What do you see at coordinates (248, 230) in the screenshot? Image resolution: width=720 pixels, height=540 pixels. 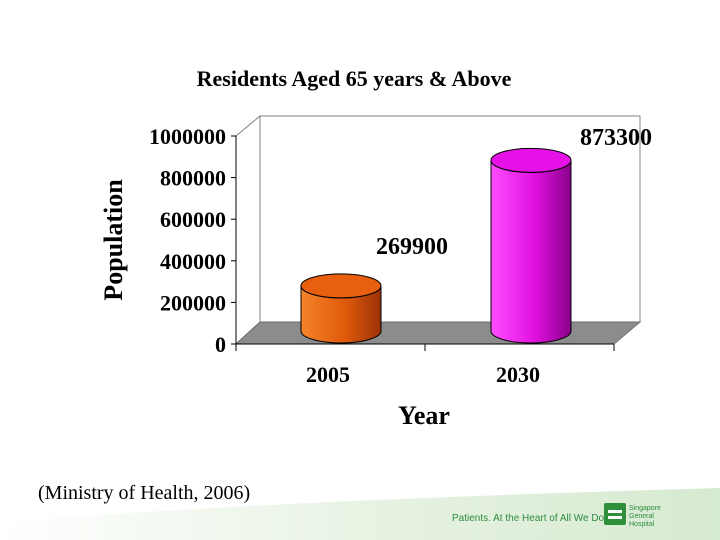 I see `plot-side-wall` at bounding box center [248, 230].